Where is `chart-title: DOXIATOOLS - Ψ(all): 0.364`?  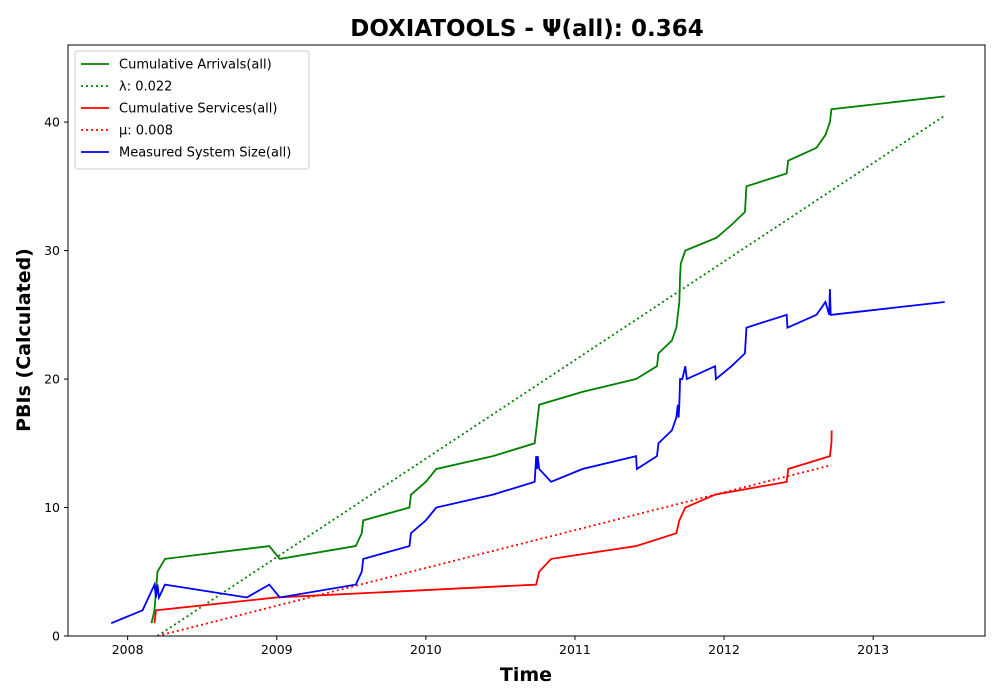 chart-title: DOXIATOOLS - Ψ(all): 0.364 is located at coordinates (527, 29).